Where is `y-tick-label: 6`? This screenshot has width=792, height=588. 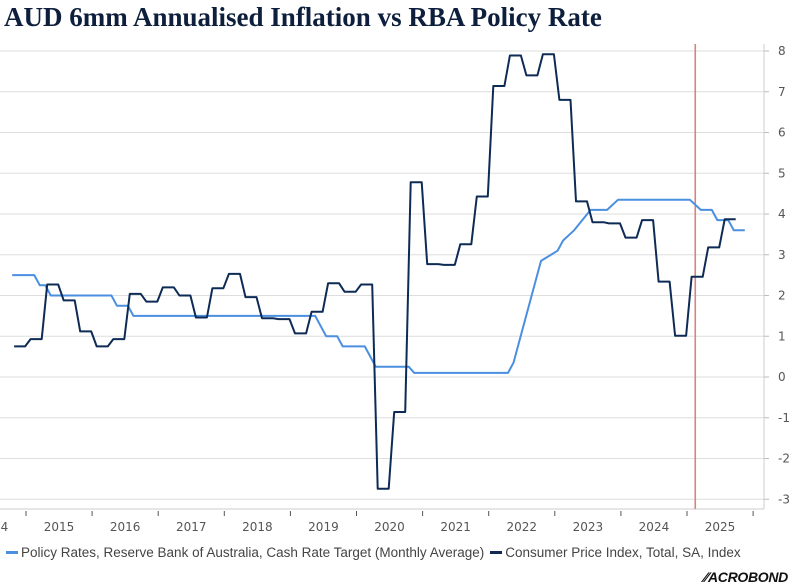
y-tick-label: 6 is located at coordinates (782, 133).